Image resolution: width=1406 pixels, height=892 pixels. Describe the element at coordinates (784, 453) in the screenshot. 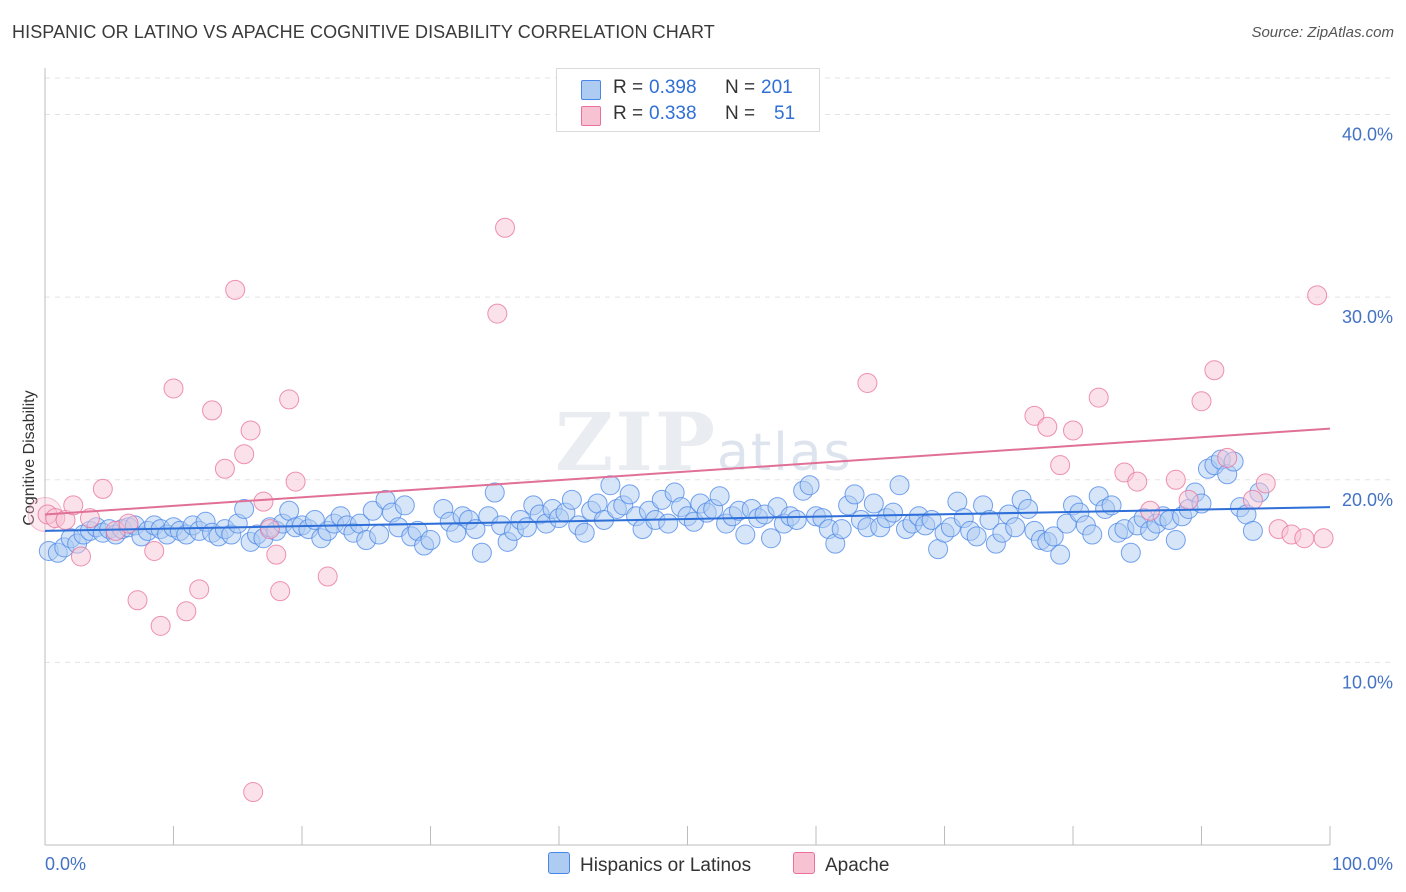

I see `watermark-sub: atlas` at that location.